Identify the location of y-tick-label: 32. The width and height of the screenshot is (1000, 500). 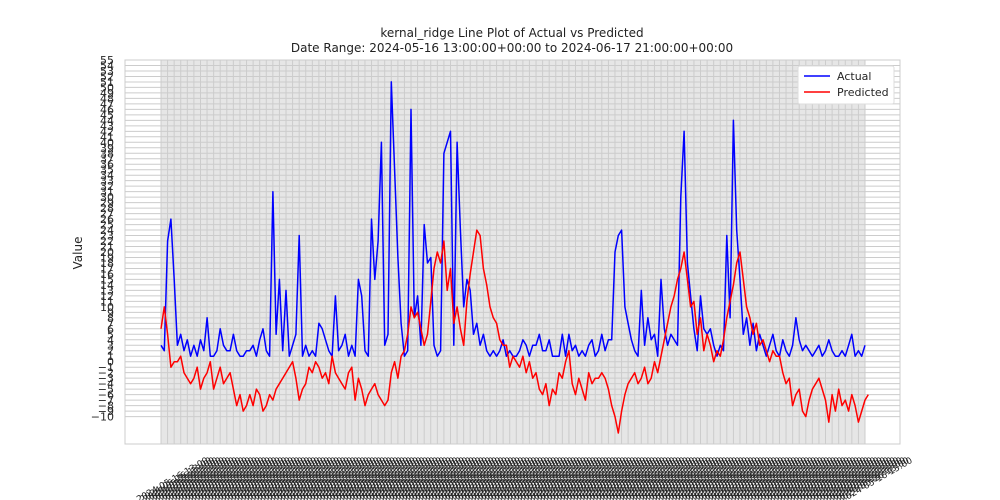
(107, 186).